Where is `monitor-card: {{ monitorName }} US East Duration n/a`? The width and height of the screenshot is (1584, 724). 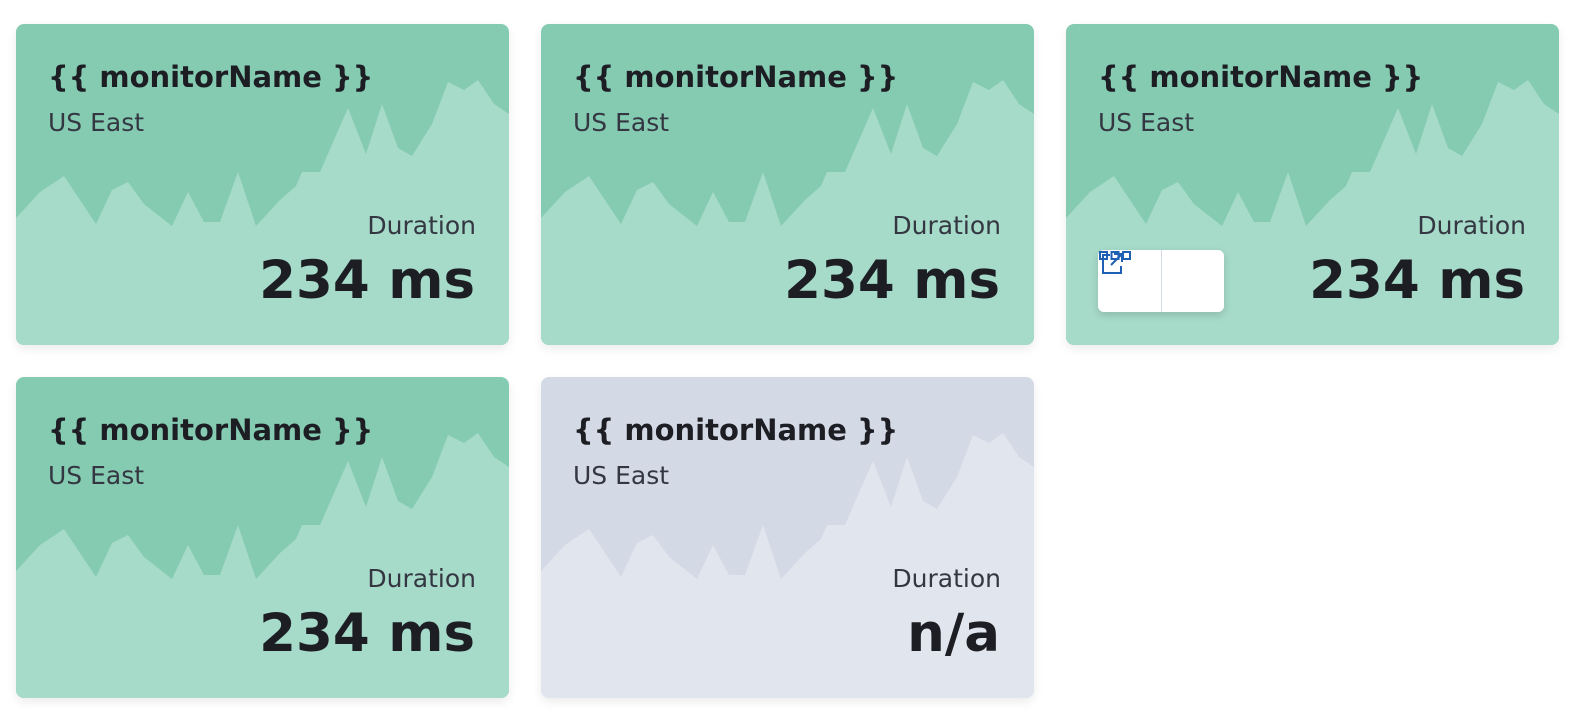 monitor-card: {{ monitorName }} US East Duration n/a is located at coordinates (787, 537).